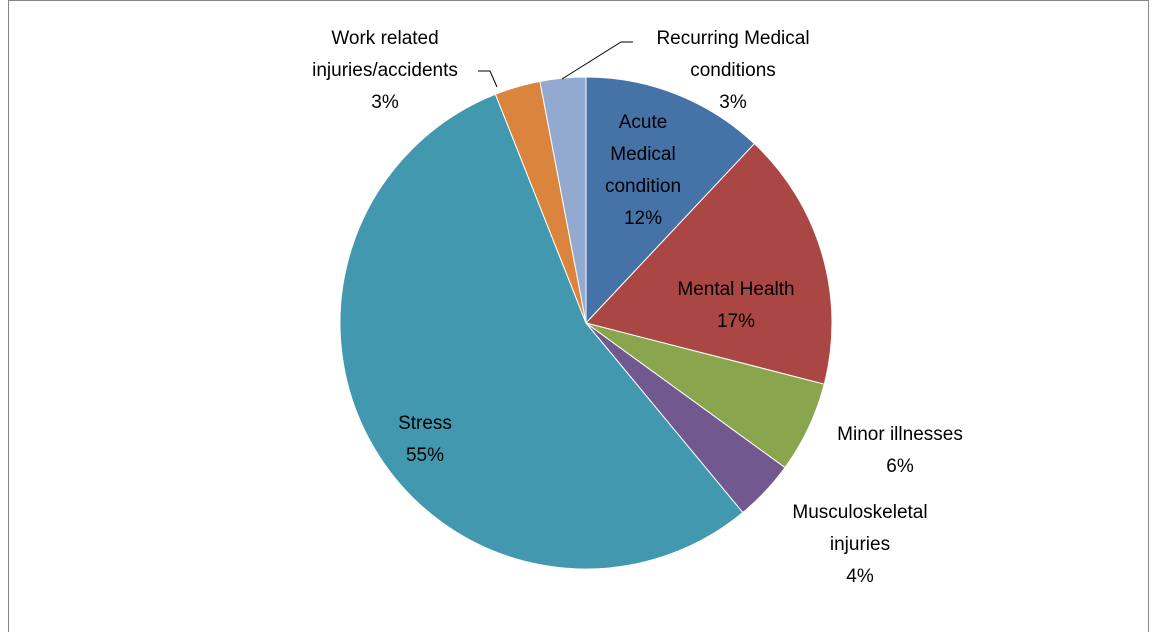 This screenshot has width=1157, height=632. I want to click on slice-label: Musculoskeletal injuries 4%, so click(860, 545).